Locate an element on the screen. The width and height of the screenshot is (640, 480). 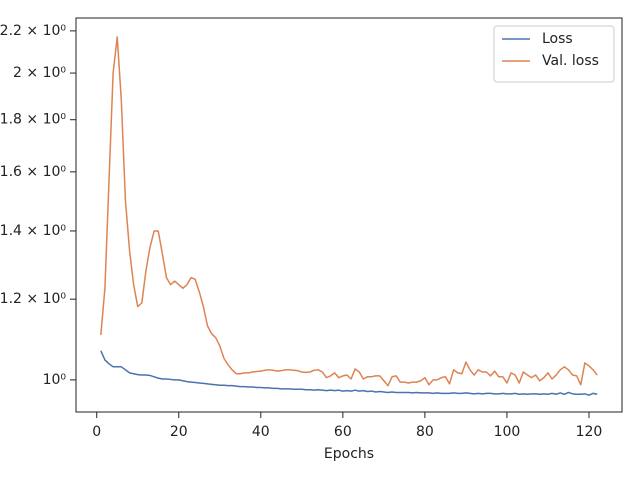
x-tick-label: 60 is located at coordinates (343, 432).